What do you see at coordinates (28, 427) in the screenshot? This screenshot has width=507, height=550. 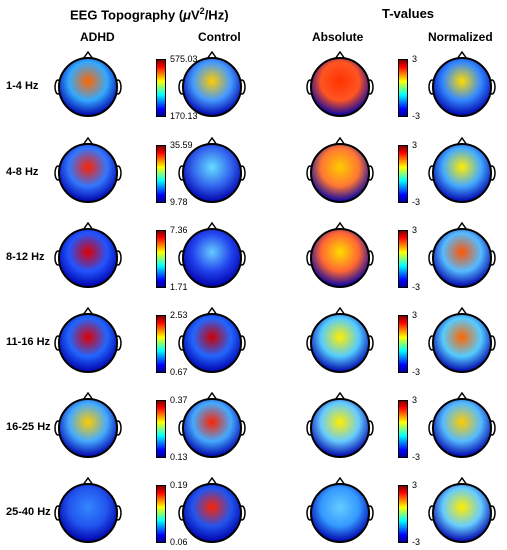 I see `row-label: 16-25 Hz` at bounding box center [28, 427].